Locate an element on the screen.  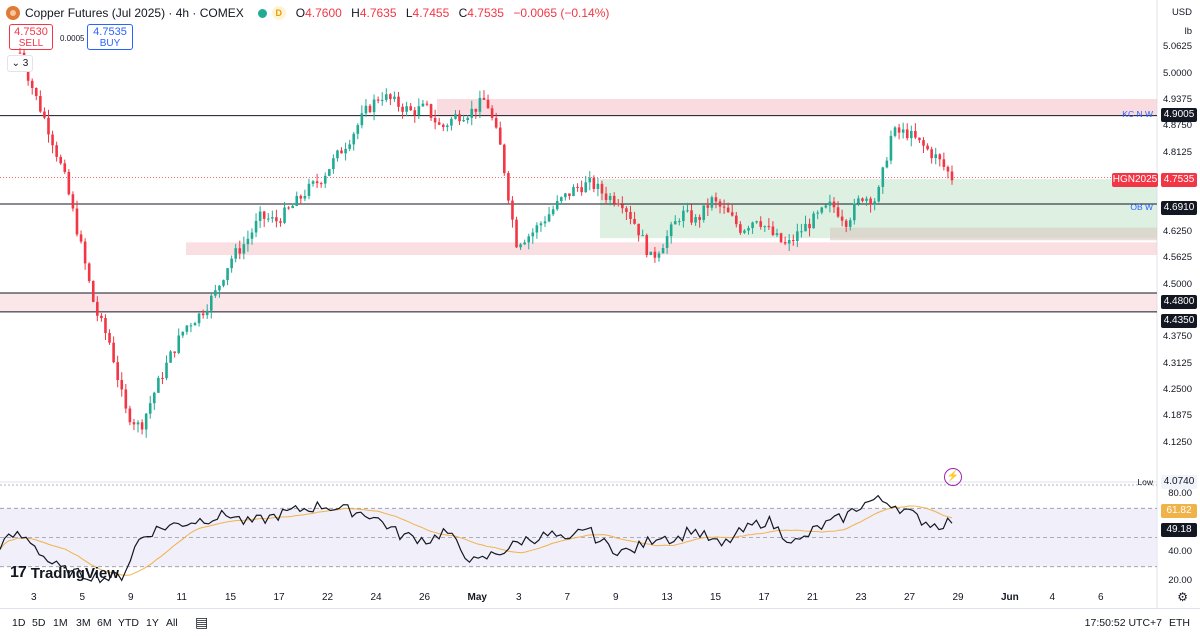
rsi-tick-label: 80.00 is located at coordinates (1180, 493).